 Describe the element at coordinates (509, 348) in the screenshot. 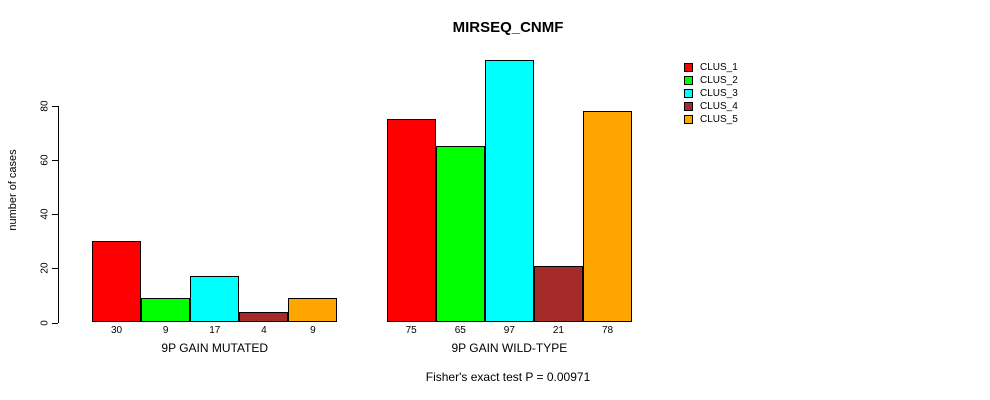

I see `group-label: 9P GAIN WILD-TYPE` at that location.